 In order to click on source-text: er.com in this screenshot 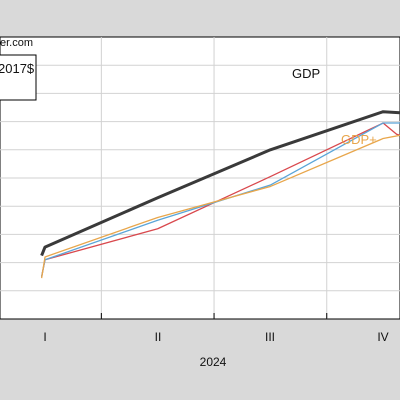, I will do `click(16, 43)`.